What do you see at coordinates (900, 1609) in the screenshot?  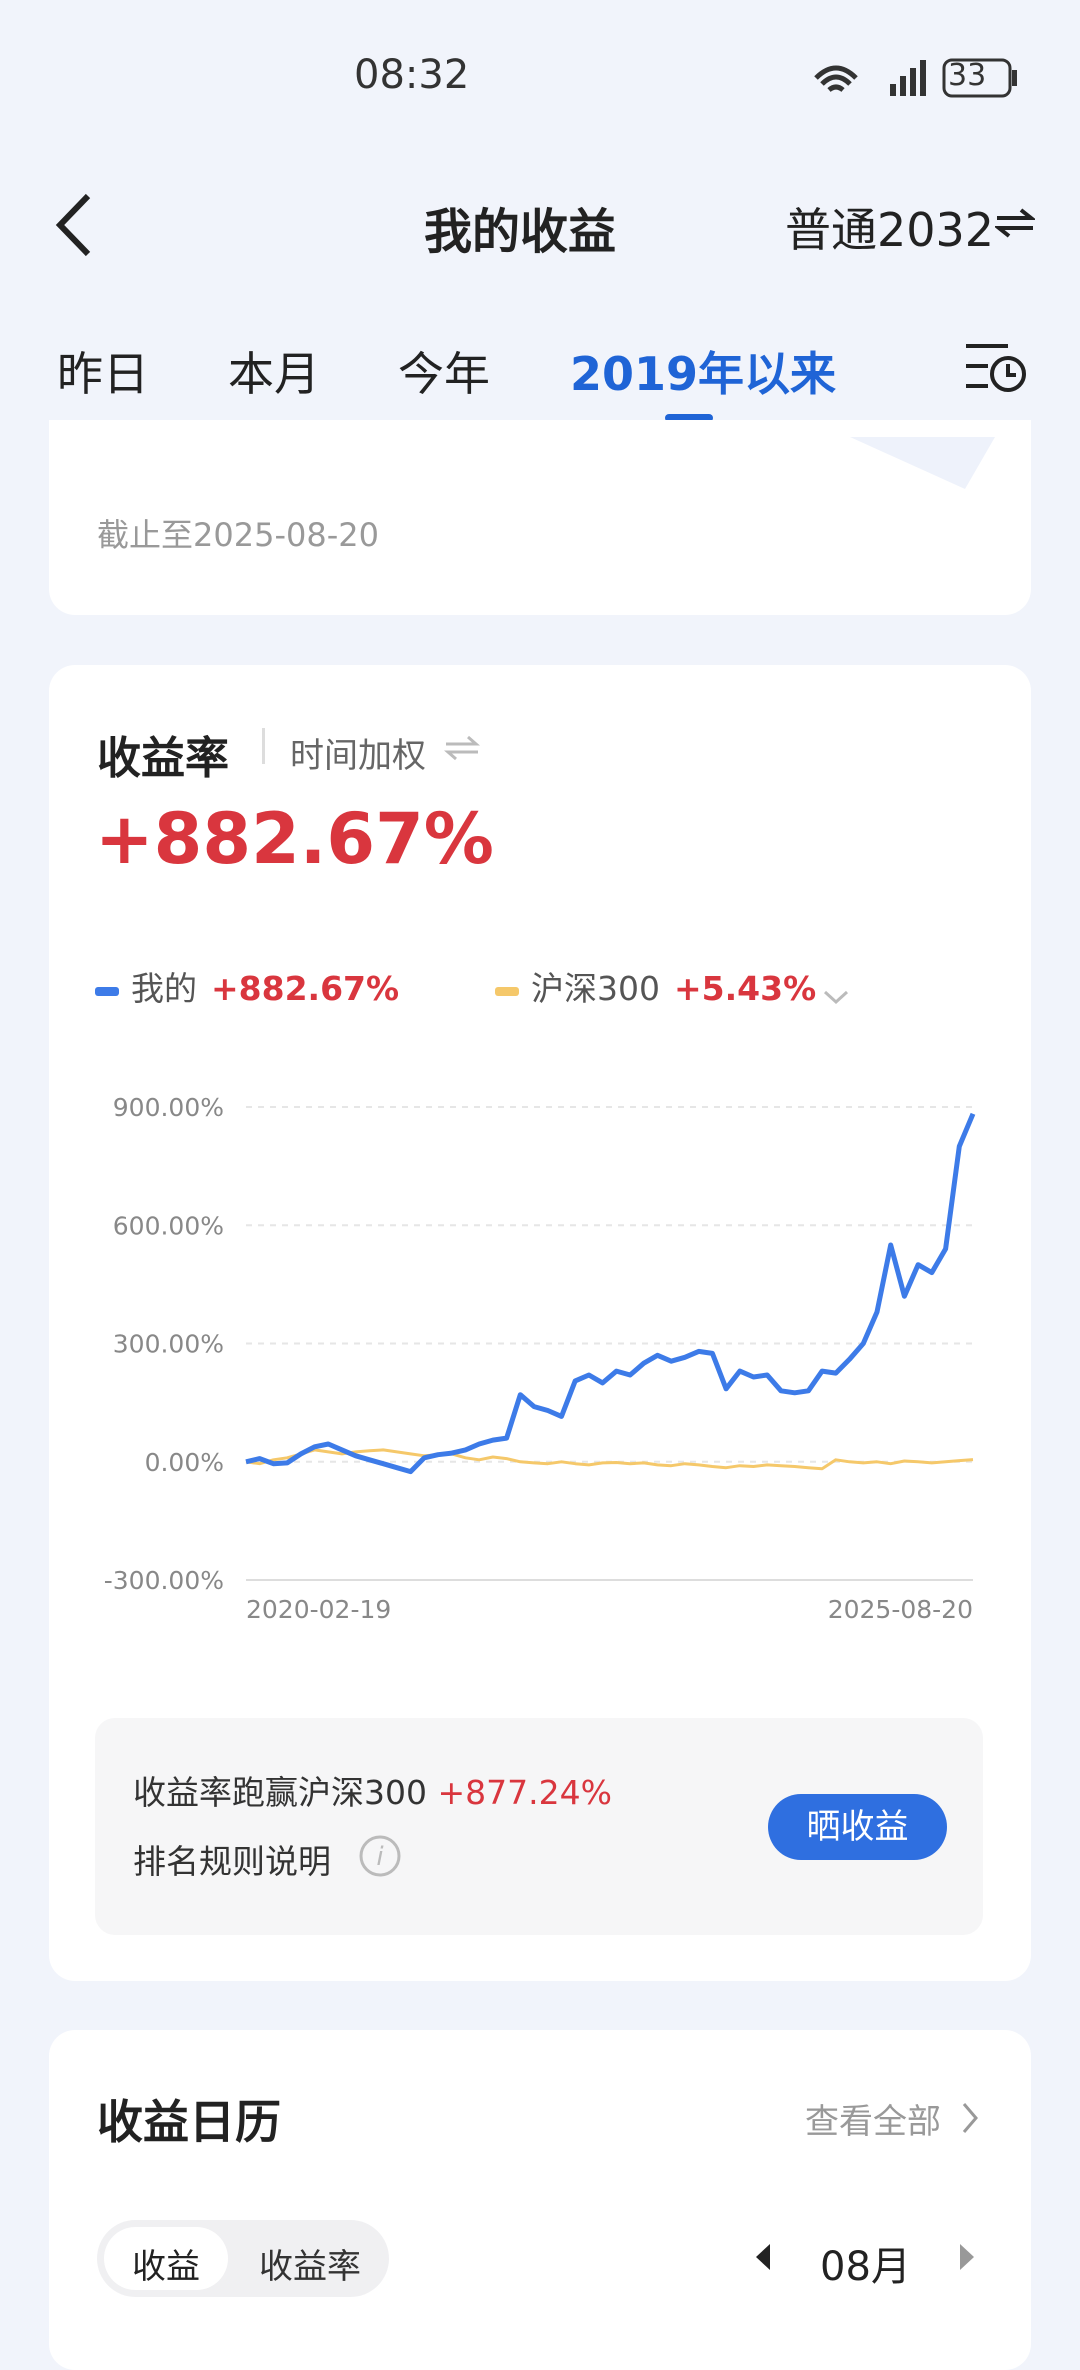 I see `x-tick-label: 2025-08-20` at bounding box center [900, 1609].